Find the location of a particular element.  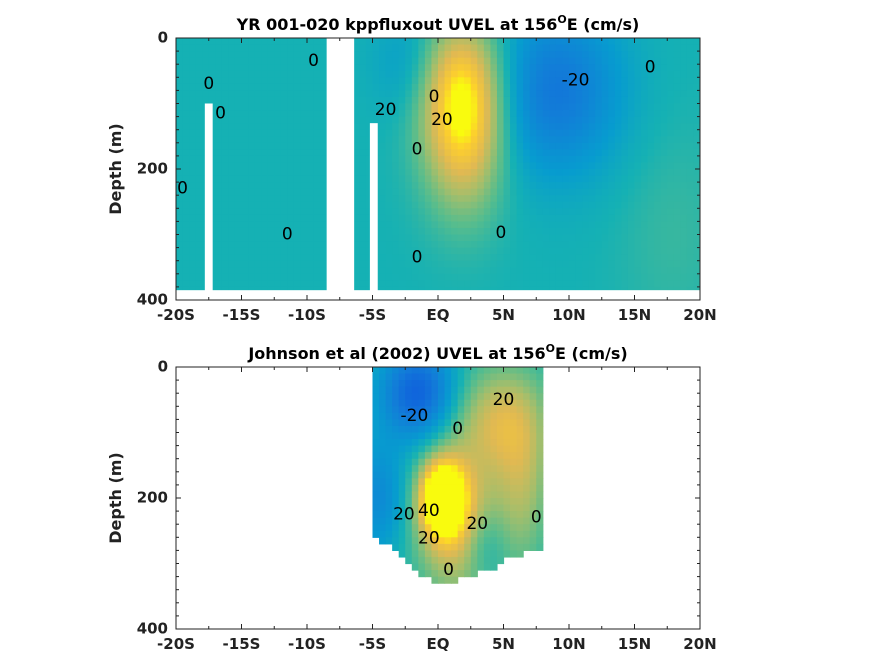

contour-label: -20 is located at coordinates (576, 81).